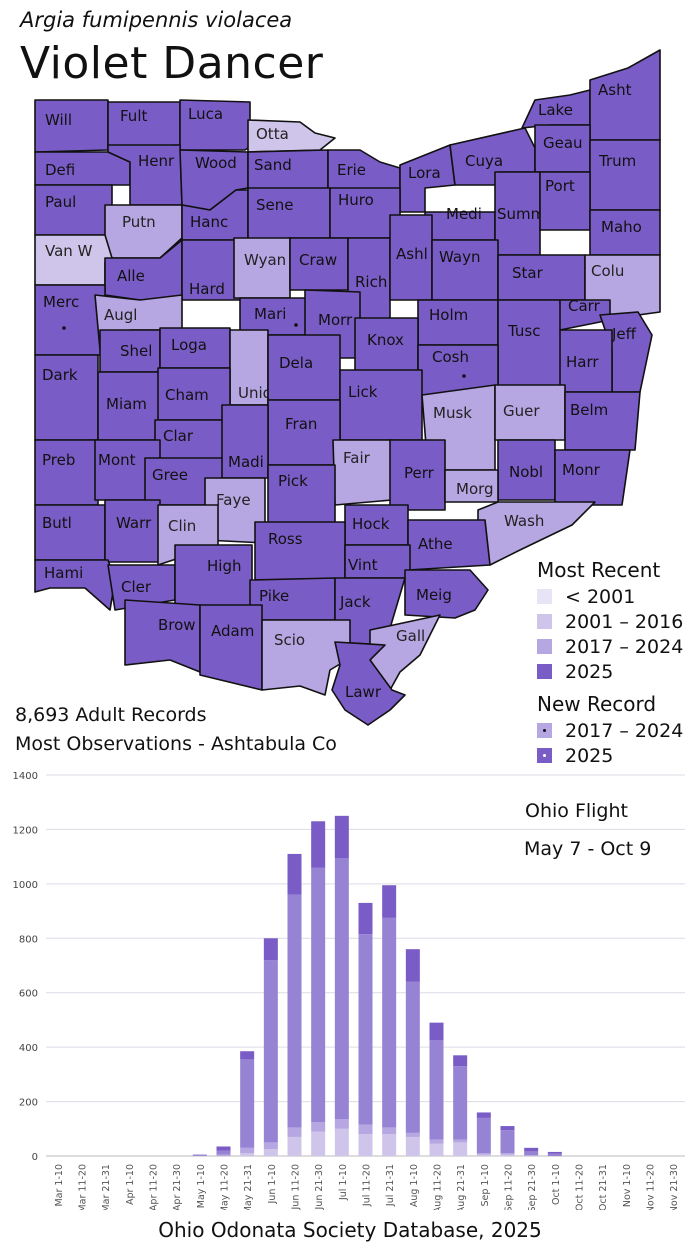 This screenshot has height=1250, width=700. I want to click on county-label: Summ, so click(521, 214).